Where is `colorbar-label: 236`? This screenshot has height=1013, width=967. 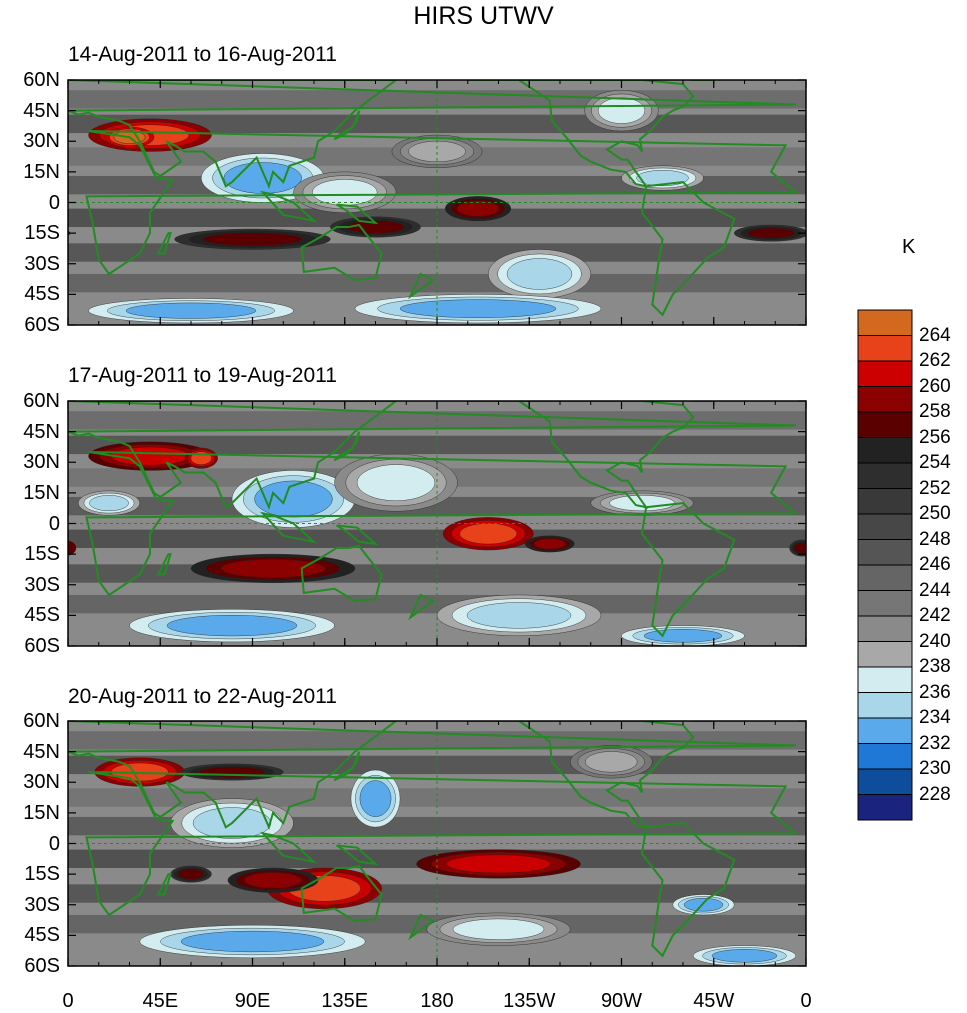
colorbar-label: 236 is located at coordinates (935, 692).